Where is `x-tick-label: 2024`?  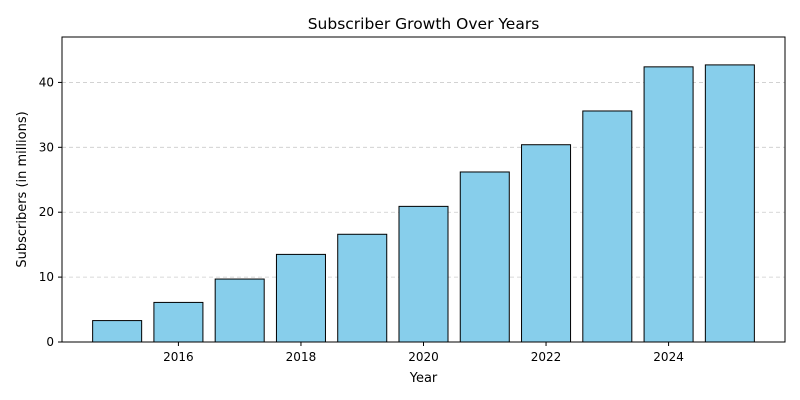
x-tick-label: 2024 is located at coordinates (668, 357).